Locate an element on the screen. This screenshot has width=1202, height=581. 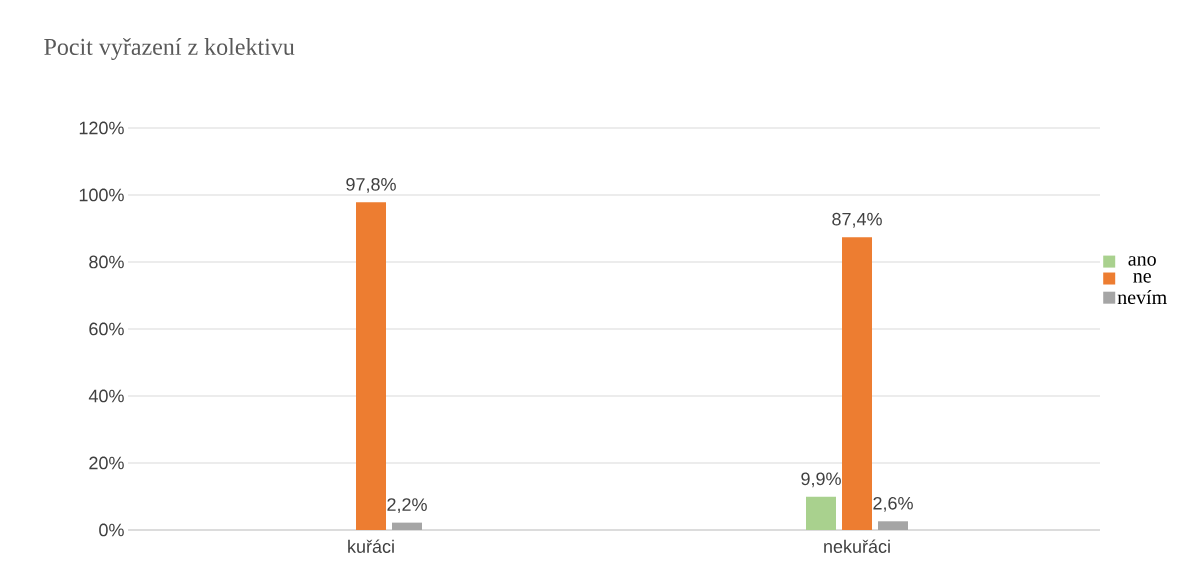
y-tick-label: 40% is located at coordinates (106, 396).